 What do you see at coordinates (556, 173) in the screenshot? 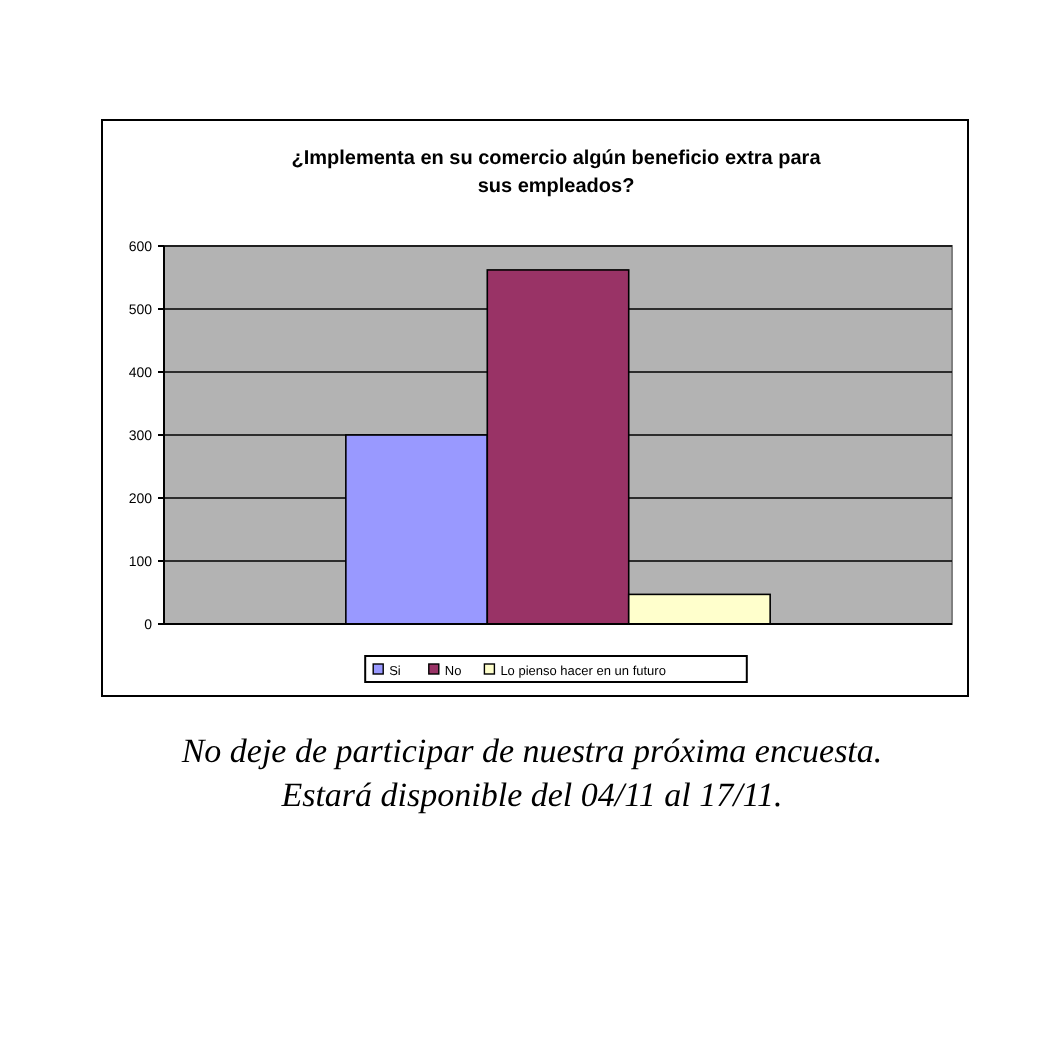
I see `chart-title: ¿Implementa en su comercio algún beneficio extra para sus empleados?` at bounding box center [556, 173].